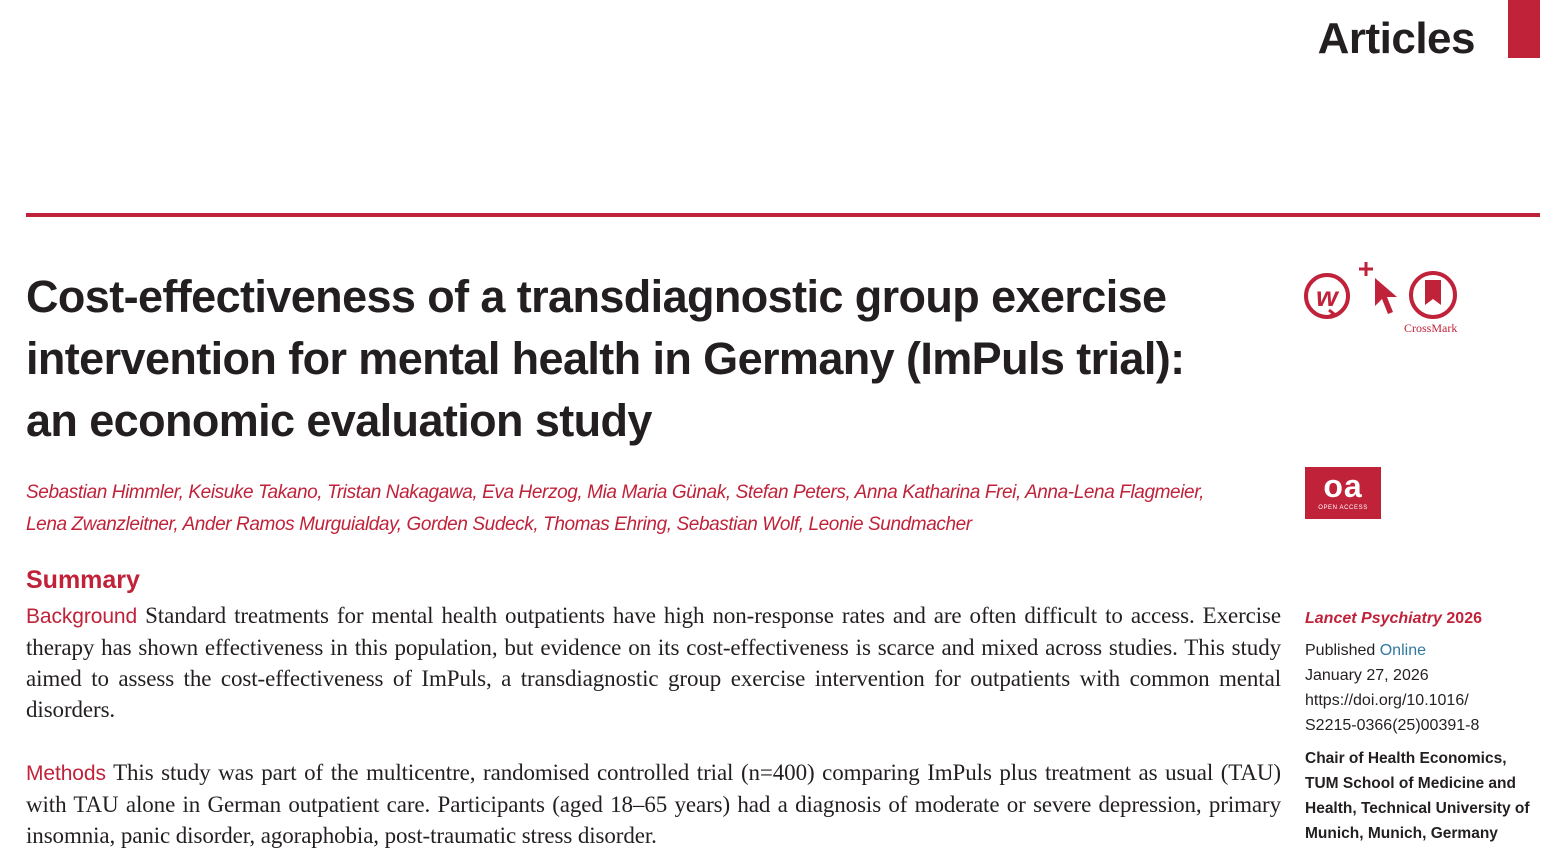 This screenshot has width=1557, height=851. Describe the element at coordinates (1524, 29) in the screenshot. I see `corner-tab` at that location.